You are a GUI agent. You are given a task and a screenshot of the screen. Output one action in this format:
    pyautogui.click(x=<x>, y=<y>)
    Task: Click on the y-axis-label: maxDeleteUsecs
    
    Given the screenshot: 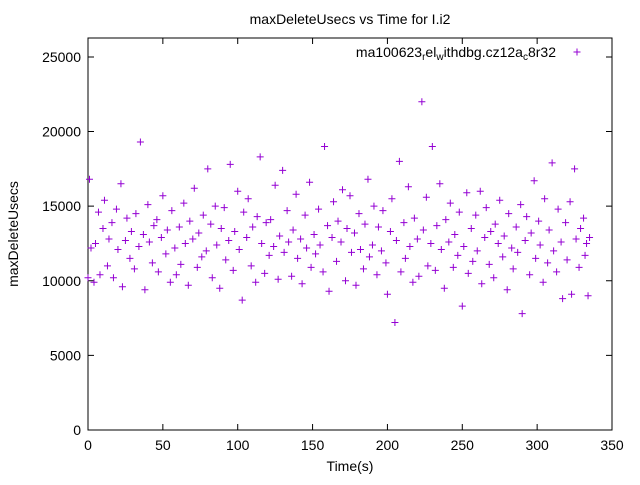 What is the action you would take?
    pyautogui.click(x=13, y=234)
    